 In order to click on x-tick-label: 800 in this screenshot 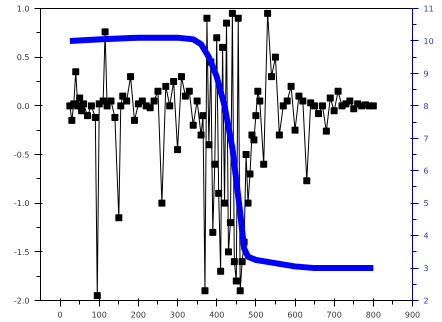, I will do `click(373, 315)`.